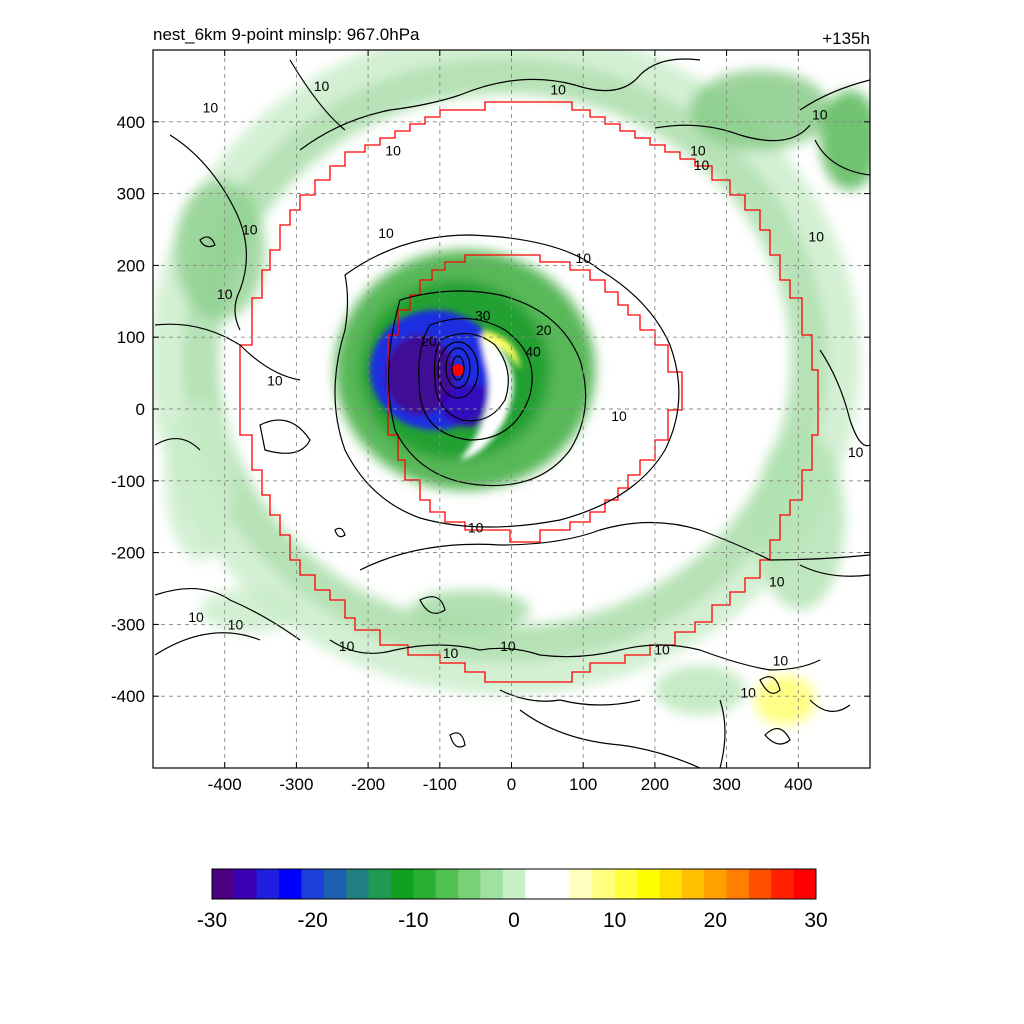 The image size is (1024, 1024). What do you see at coordinates (583, 784) in the screenshot?
I see `x-tick-label: 100` at bounding box center [583, 784].